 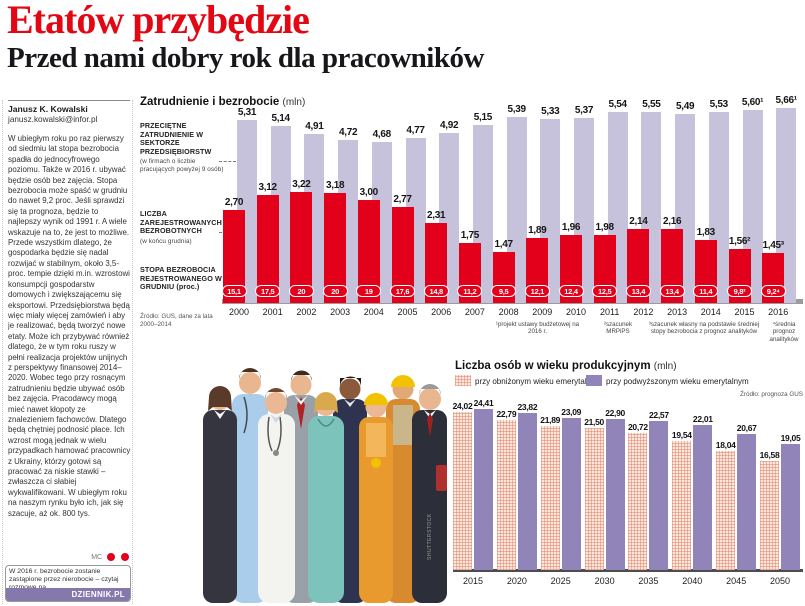 I want to click on employment-value: 4,72, so click(x=348, y=133).